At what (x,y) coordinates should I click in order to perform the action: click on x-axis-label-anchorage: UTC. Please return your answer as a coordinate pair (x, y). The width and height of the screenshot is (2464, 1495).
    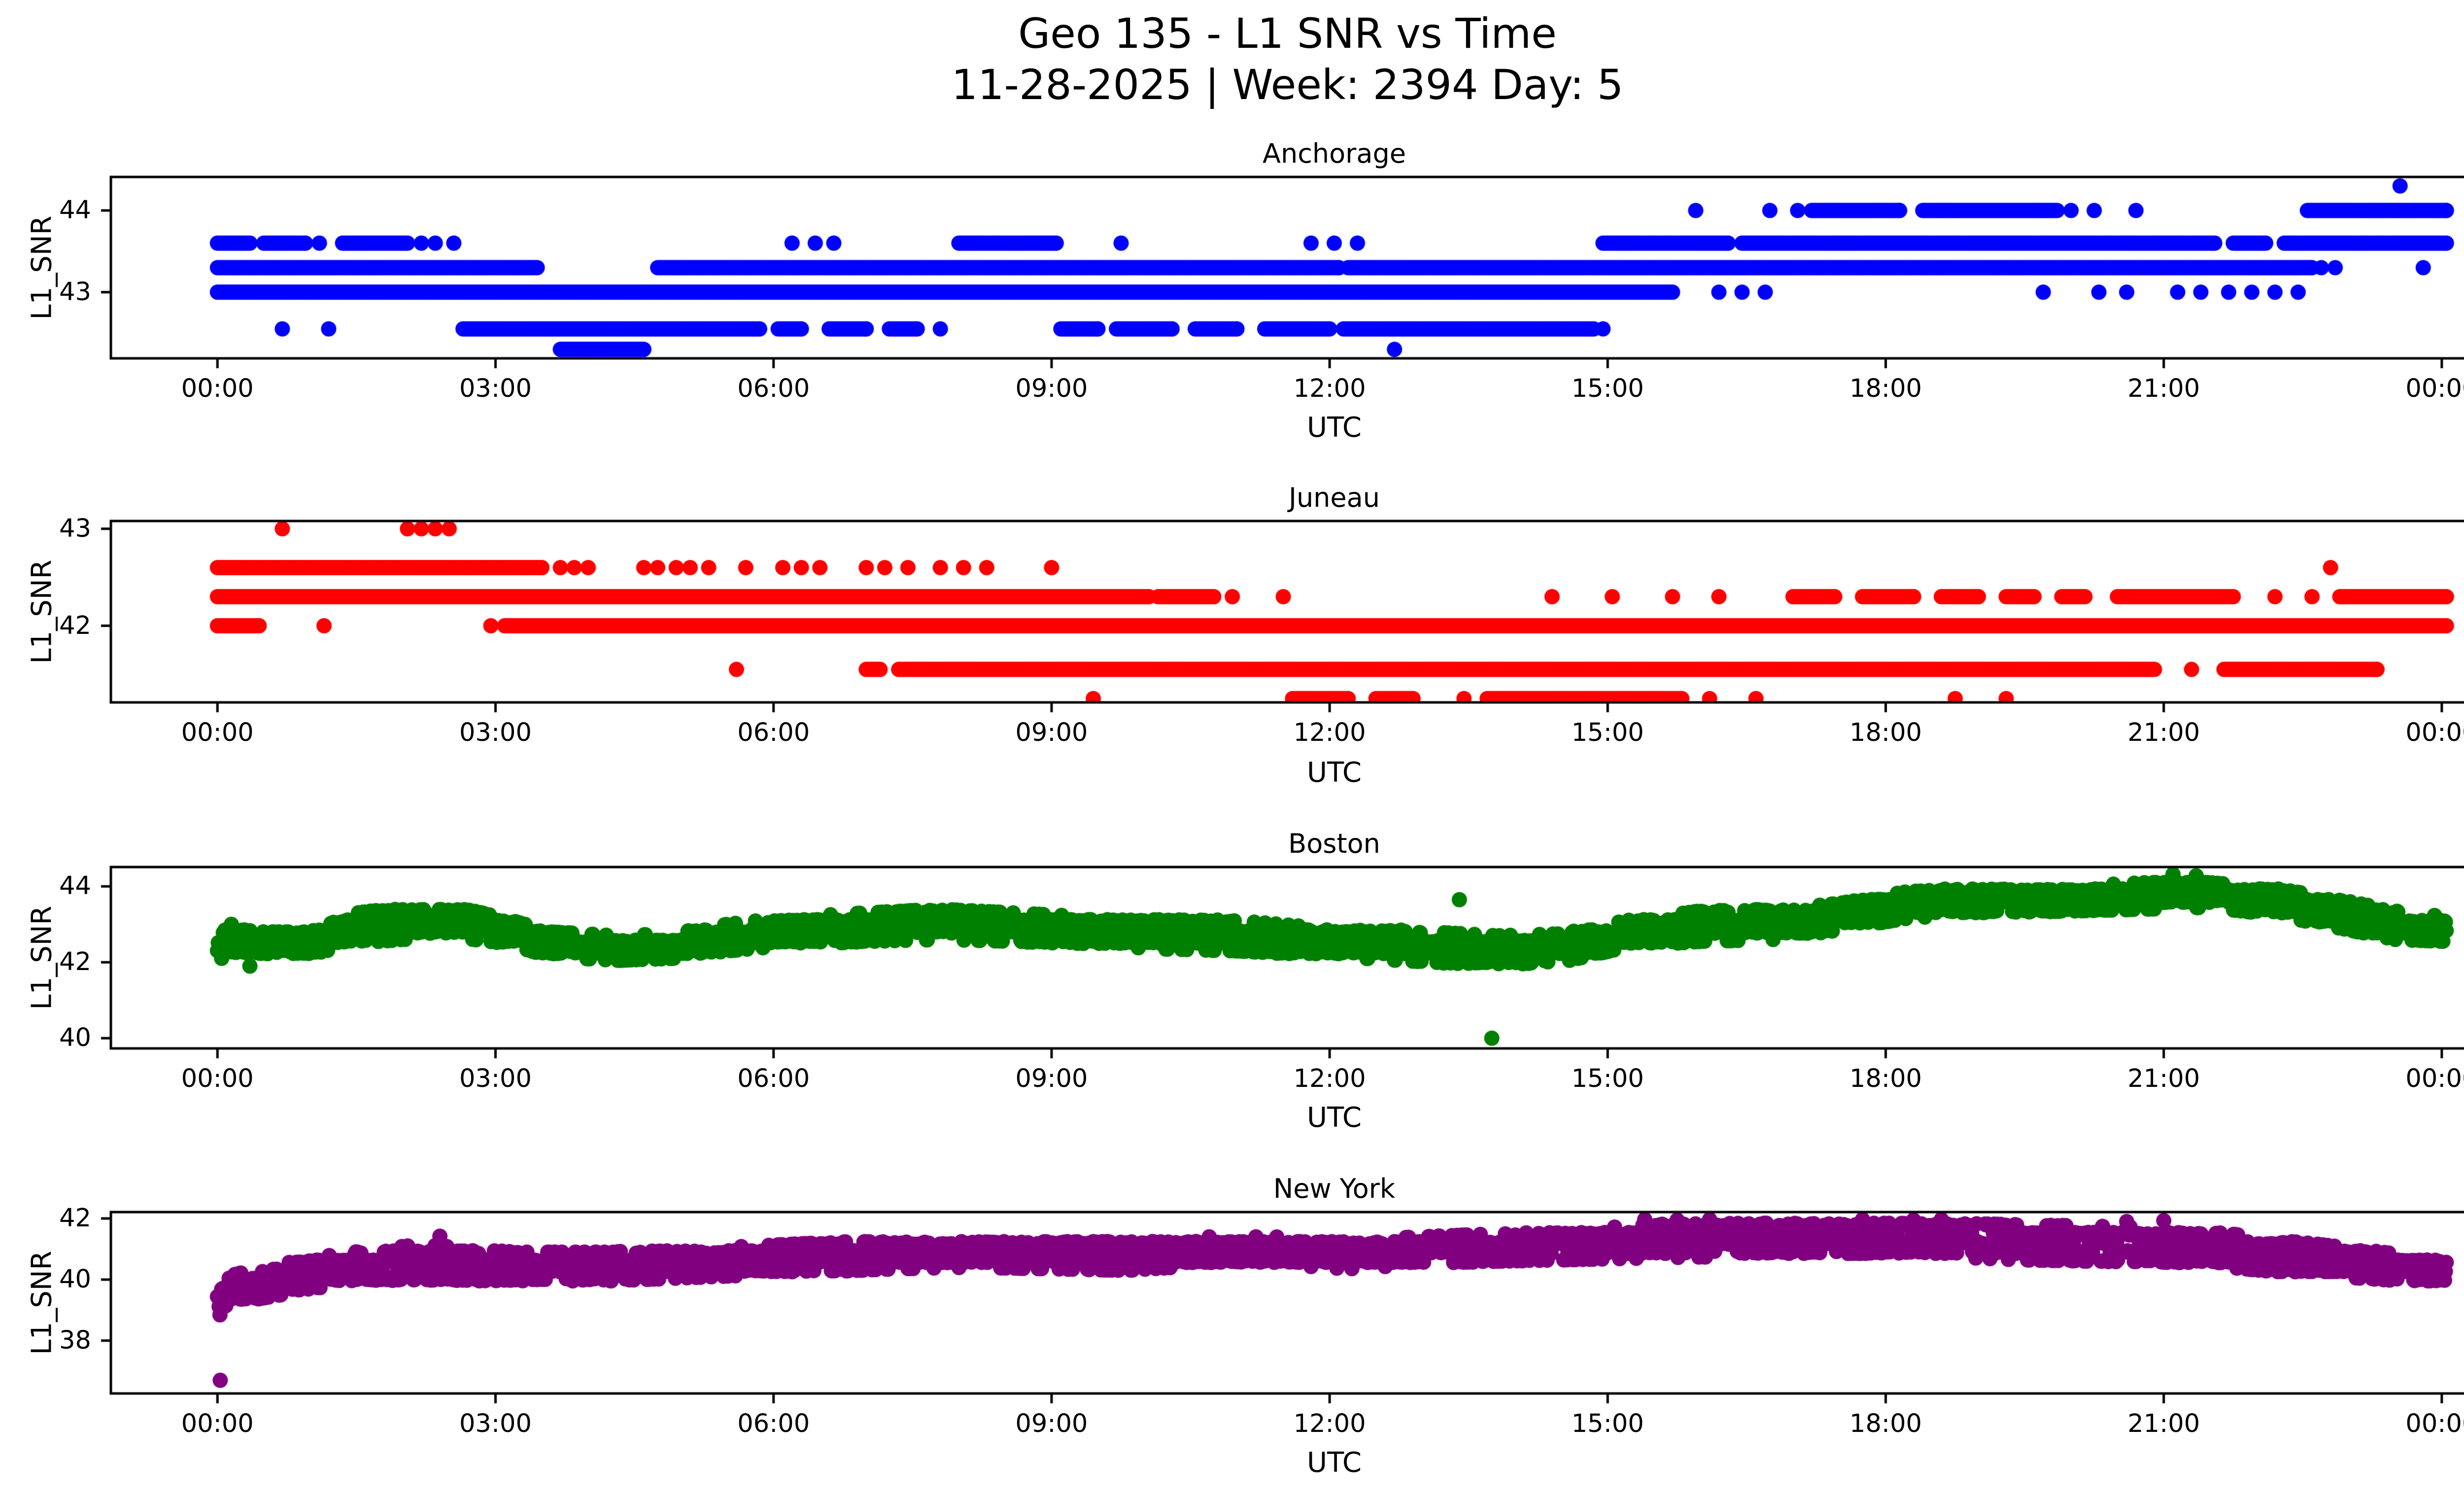
    Looking at the image, I should click on (1334, 428).